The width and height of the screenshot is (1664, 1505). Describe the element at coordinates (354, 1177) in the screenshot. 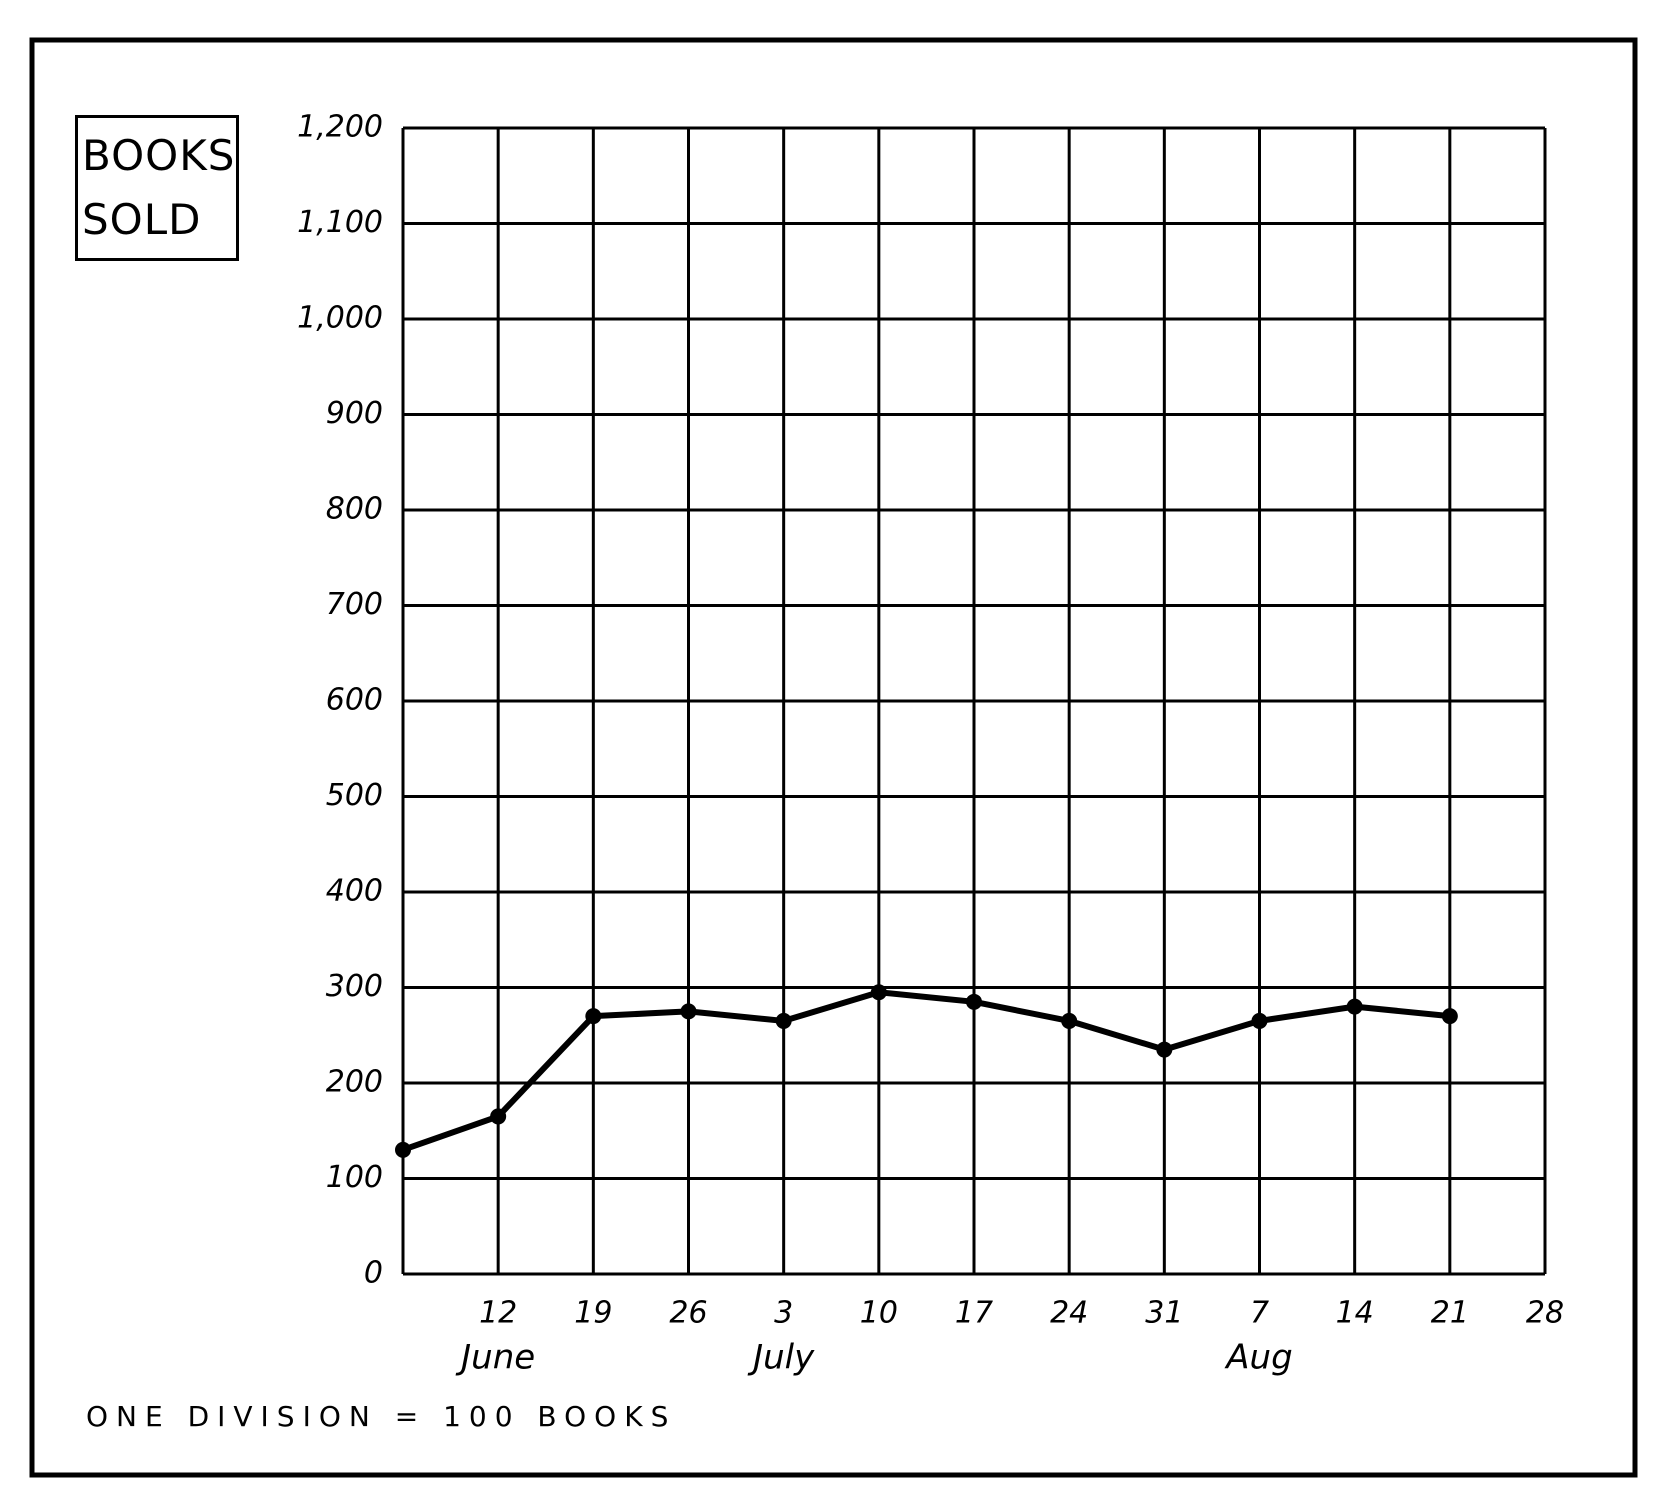

I see `y-tick-label: 100` at that location.